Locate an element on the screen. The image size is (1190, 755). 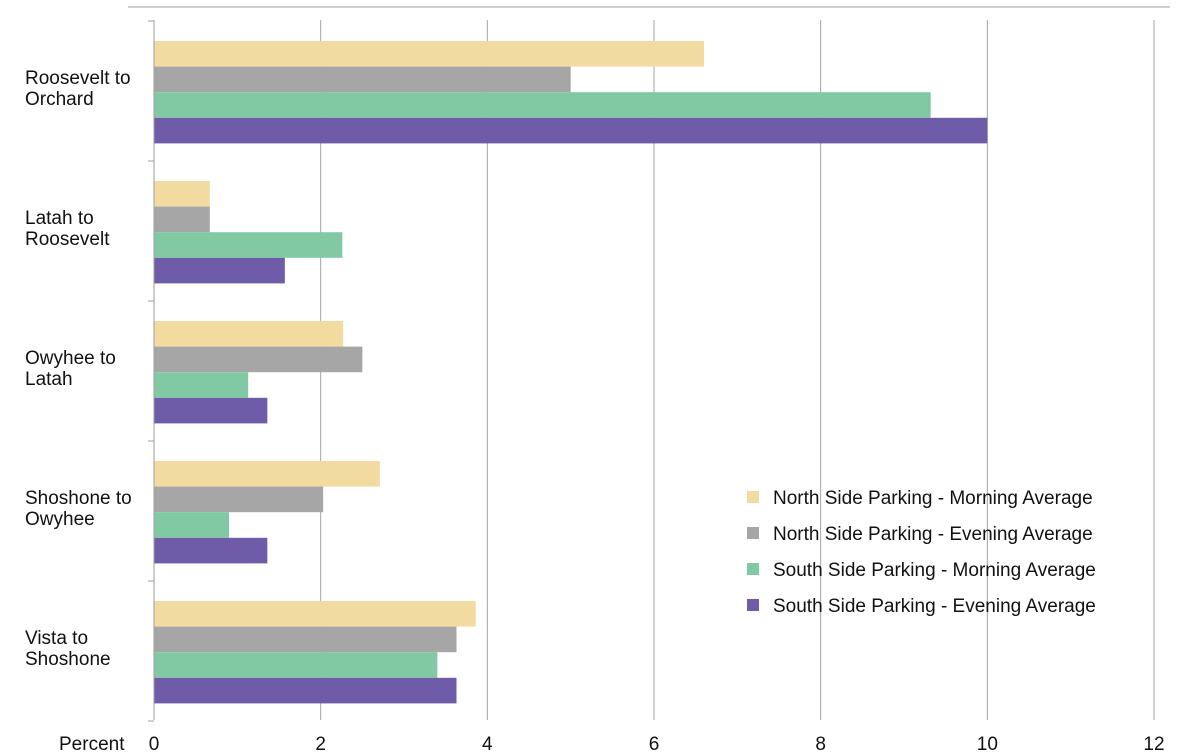
x-tick-labels: 0 2 4 6 8 10 12 is located at coordinates (657, 744).